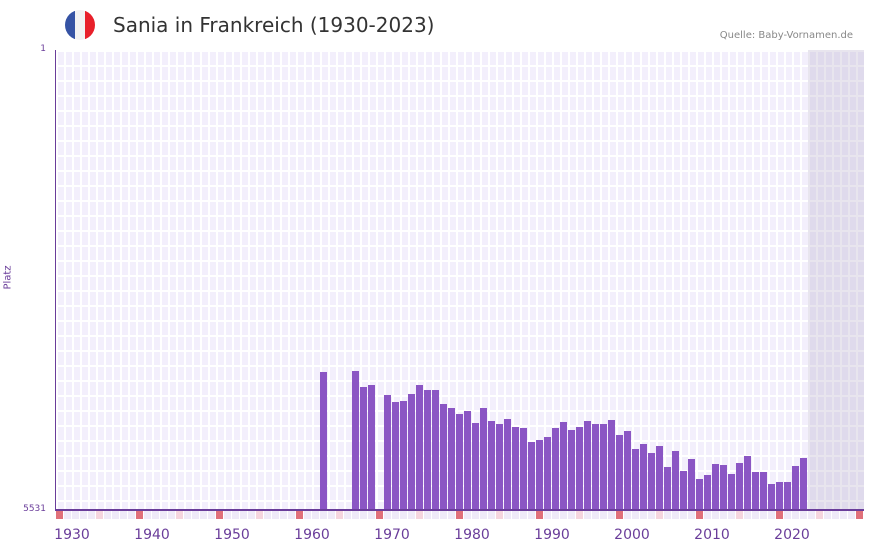  Describe the element at coordinates (483, 458) in the screenshot. I see `bar-1981` at that location.